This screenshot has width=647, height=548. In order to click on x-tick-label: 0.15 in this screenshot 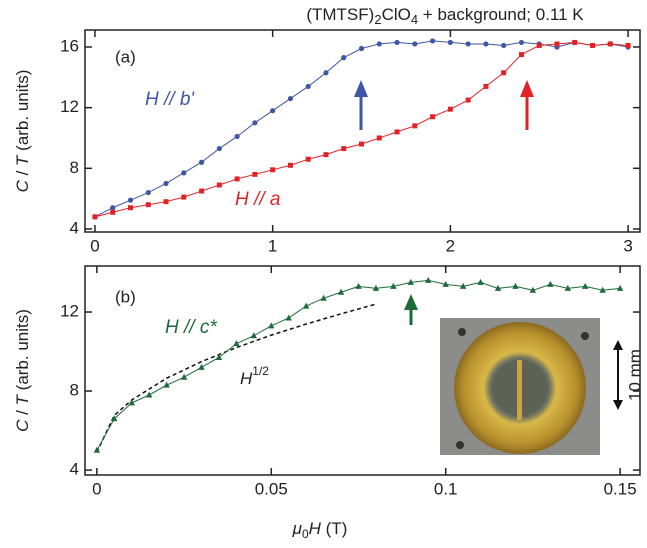, I will do `click(620, 488)`.